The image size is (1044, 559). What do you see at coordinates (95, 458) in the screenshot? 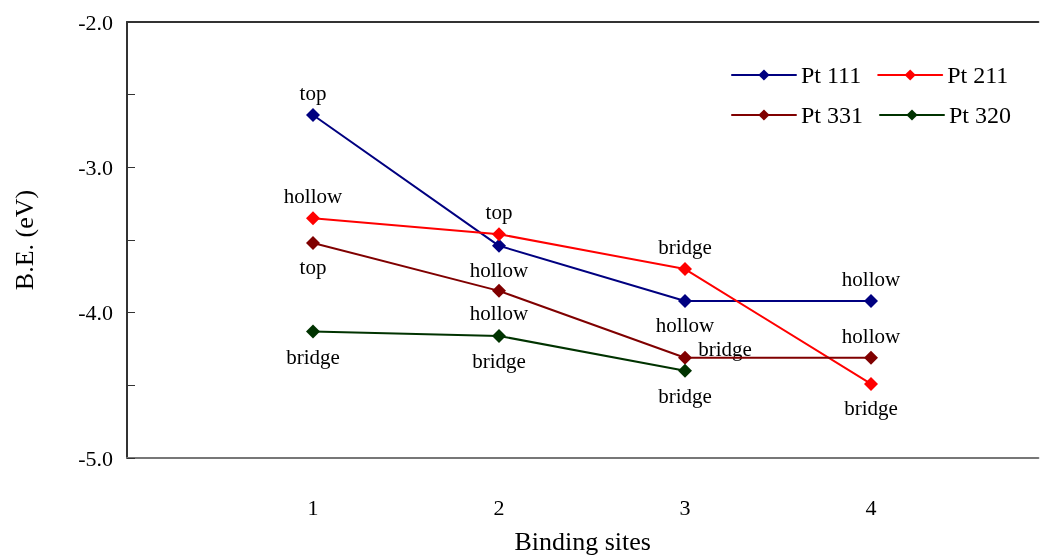
I see `y-tick-label: -5.0` at bounding box center [95, 458].